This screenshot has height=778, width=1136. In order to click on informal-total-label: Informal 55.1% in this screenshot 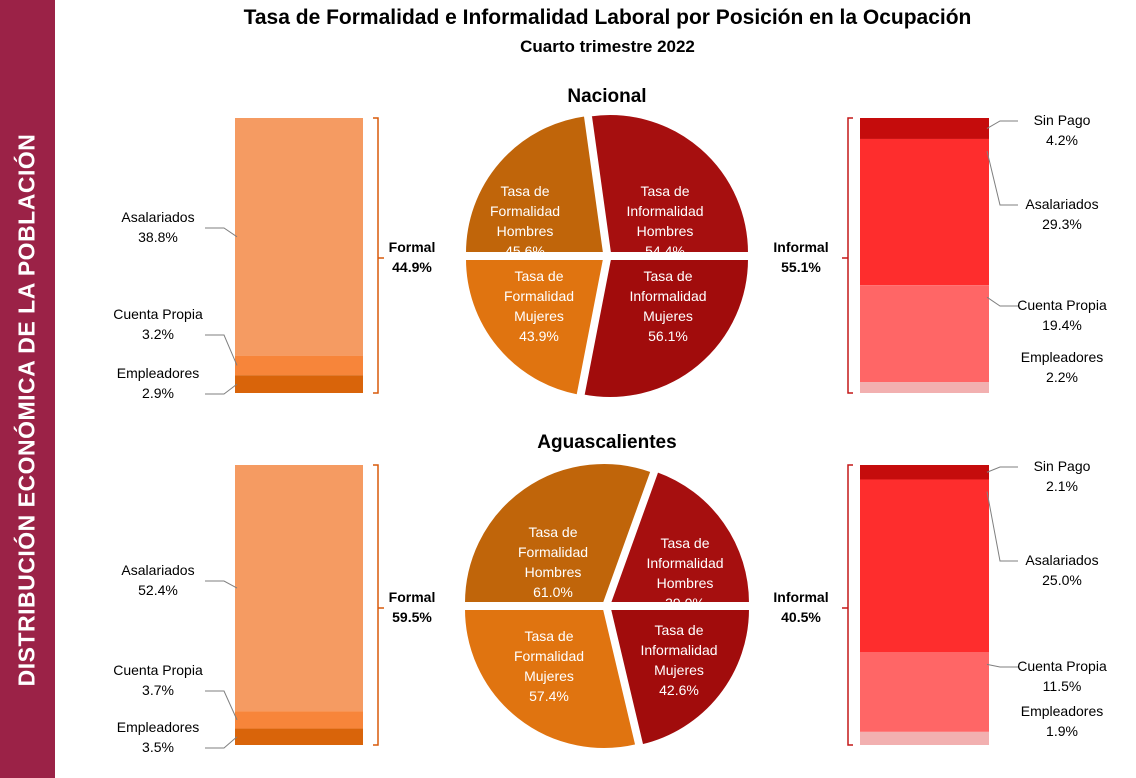, I will do `click(800, 257)`.